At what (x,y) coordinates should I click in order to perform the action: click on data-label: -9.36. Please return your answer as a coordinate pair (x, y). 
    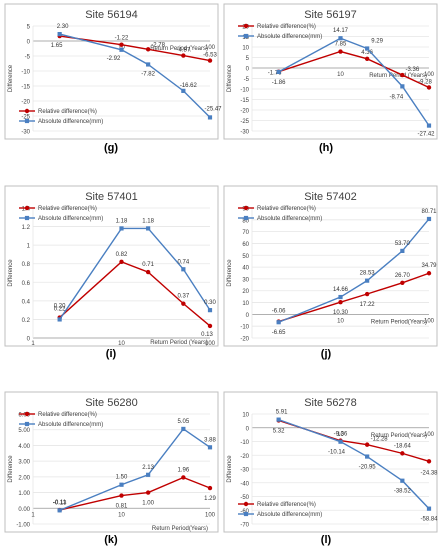
    Looking at the image, I should click on (341, 435).